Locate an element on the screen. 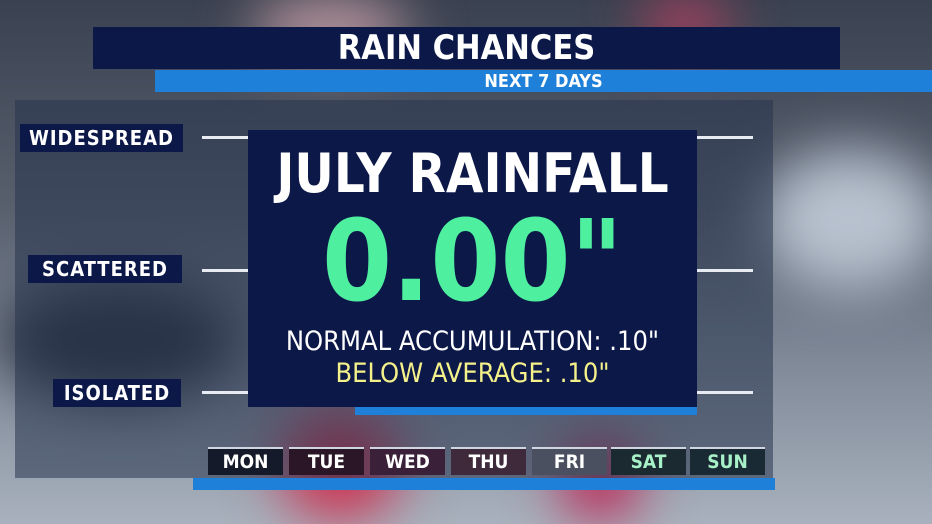  title: RAIN CHANCES is located at coordinates (466, 48).